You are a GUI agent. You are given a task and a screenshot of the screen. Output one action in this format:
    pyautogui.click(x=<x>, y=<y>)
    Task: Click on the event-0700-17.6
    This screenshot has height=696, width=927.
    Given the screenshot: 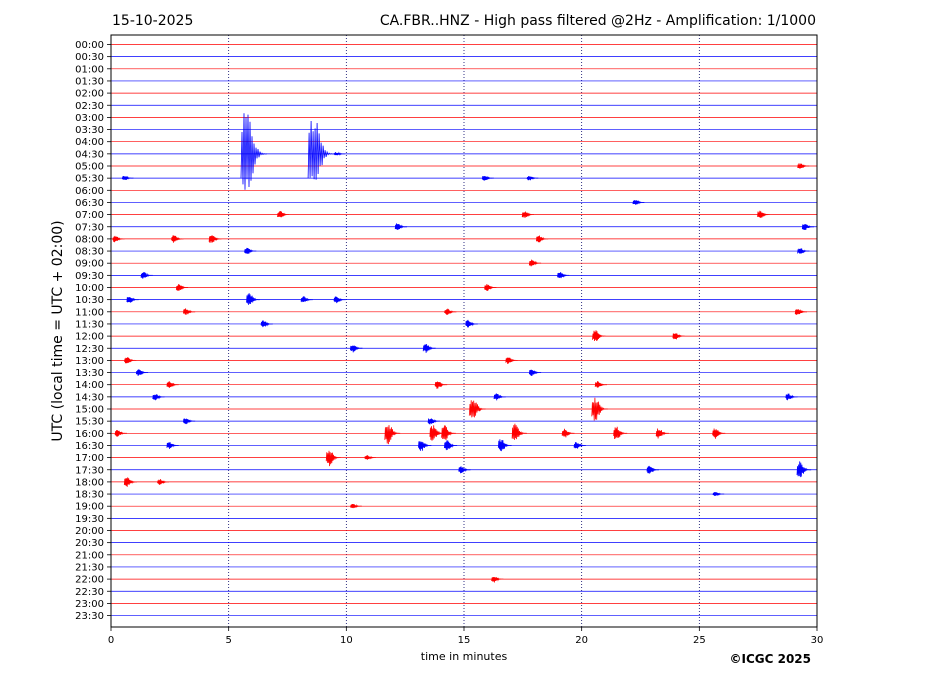 What is the action you would take?
    pyautogui.click(x=527, y=215)
    